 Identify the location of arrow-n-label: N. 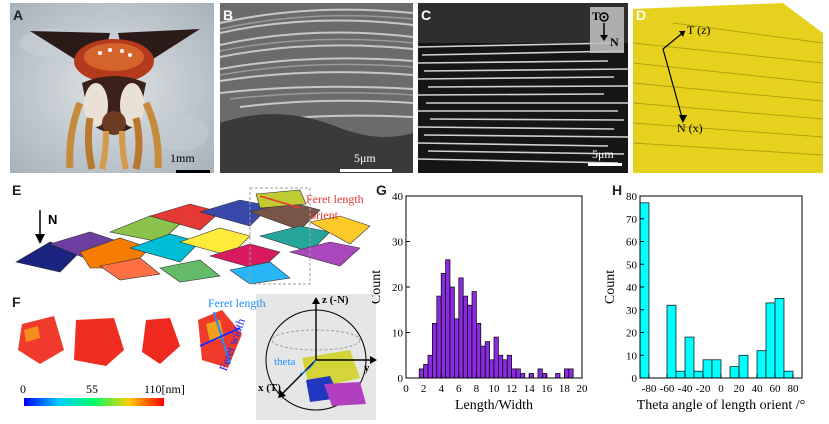
(53, 219).